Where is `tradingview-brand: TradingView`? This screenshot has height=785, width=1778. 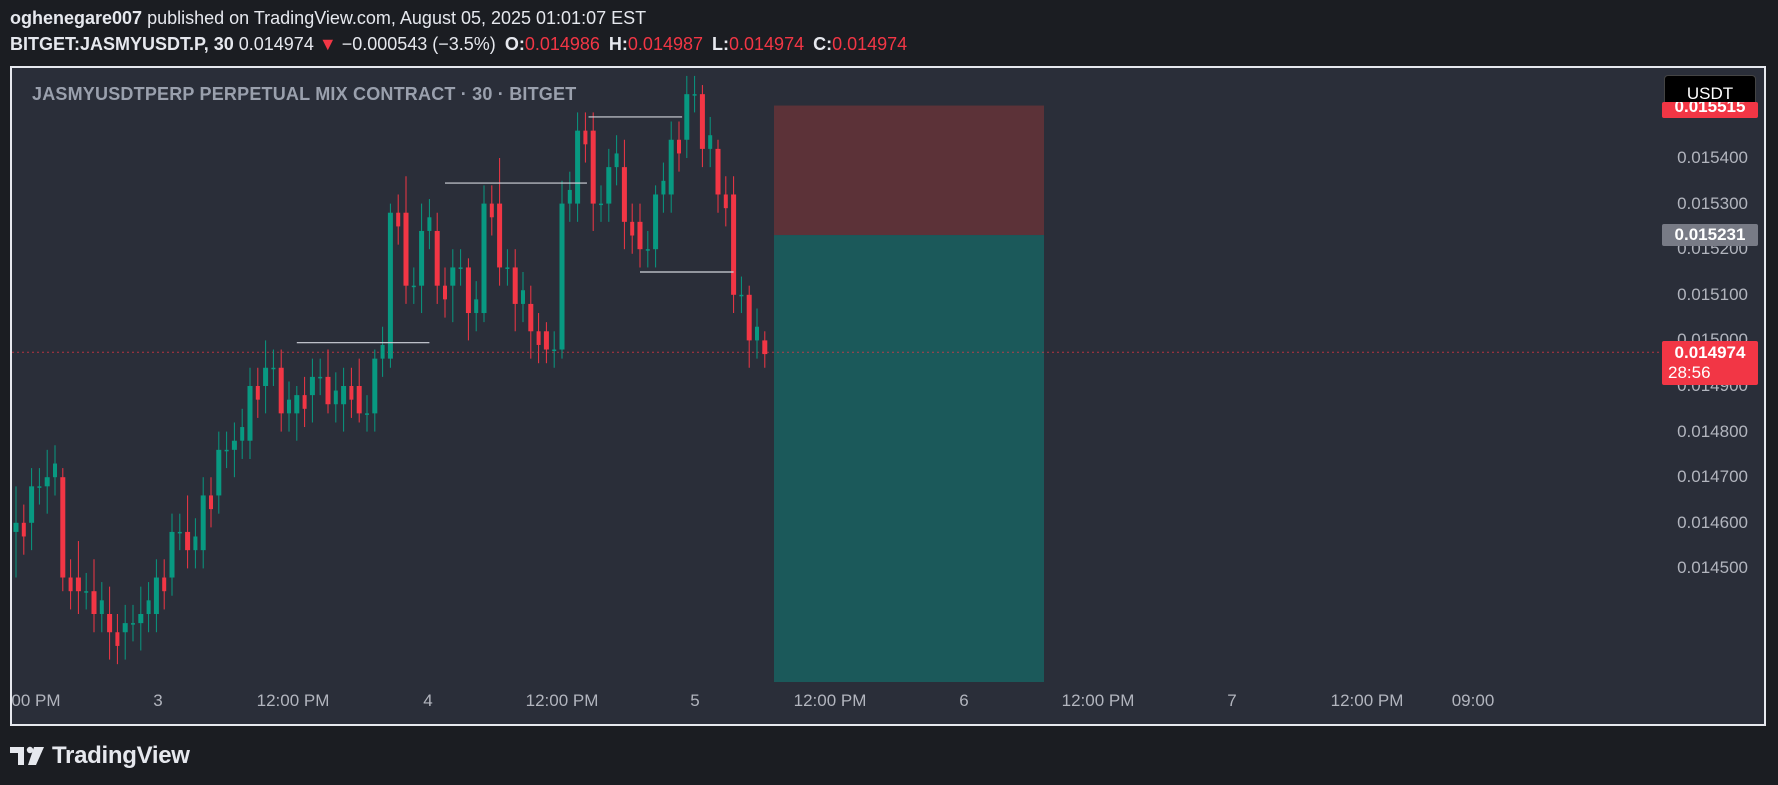
tradingview-brand: TradingView is located at coordinates (121, 755).